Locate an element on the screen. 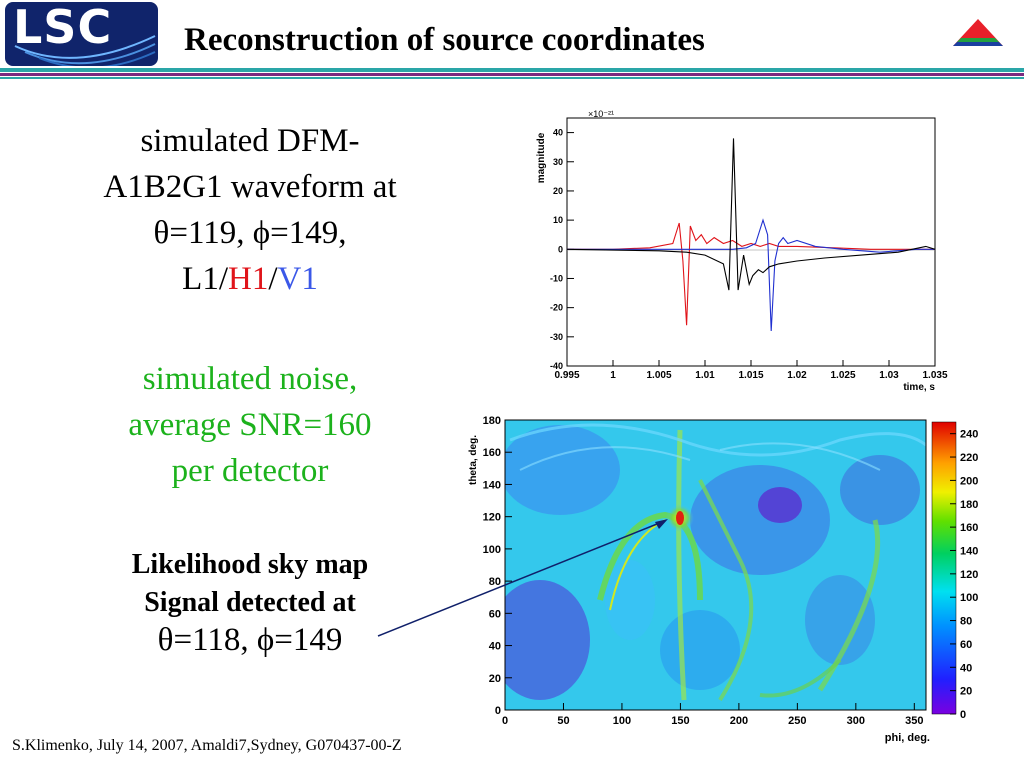  waveform-x-tick-label: 1 is located at coordinates (613, 375).